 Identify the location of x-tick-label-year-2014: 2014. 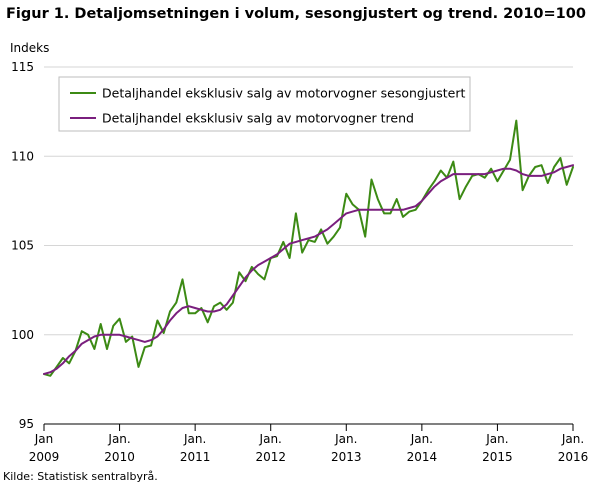
(422, 457).